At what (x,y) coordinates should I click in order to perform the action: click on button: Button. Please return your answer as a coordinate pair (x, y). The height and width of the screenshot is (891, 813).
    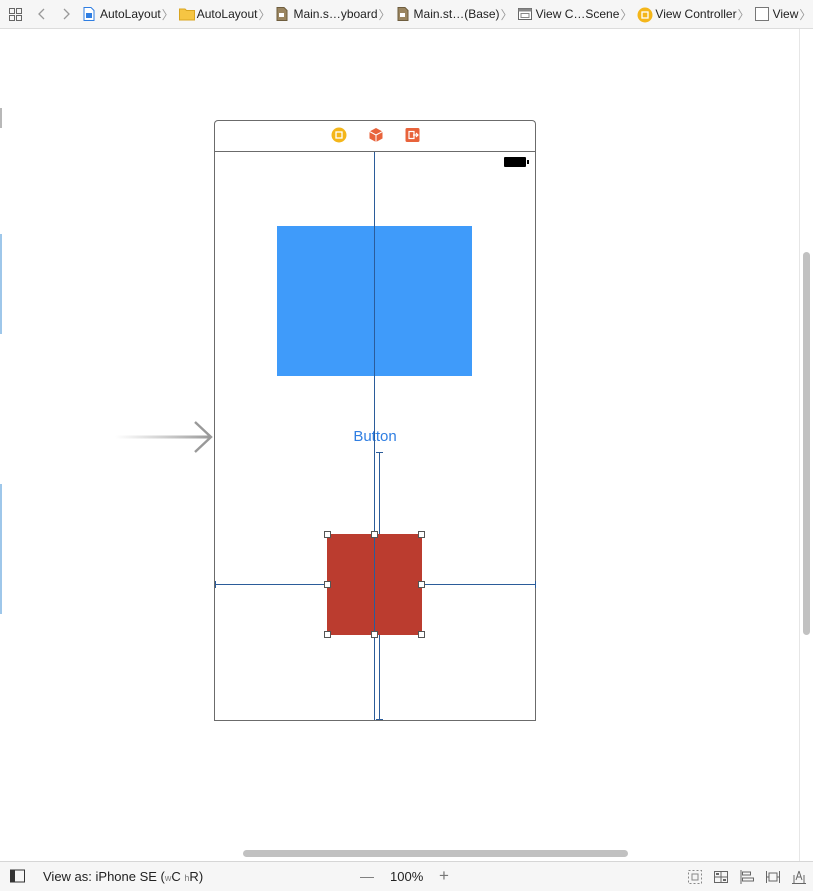
    Looking at the image, I should click on (375, 436).